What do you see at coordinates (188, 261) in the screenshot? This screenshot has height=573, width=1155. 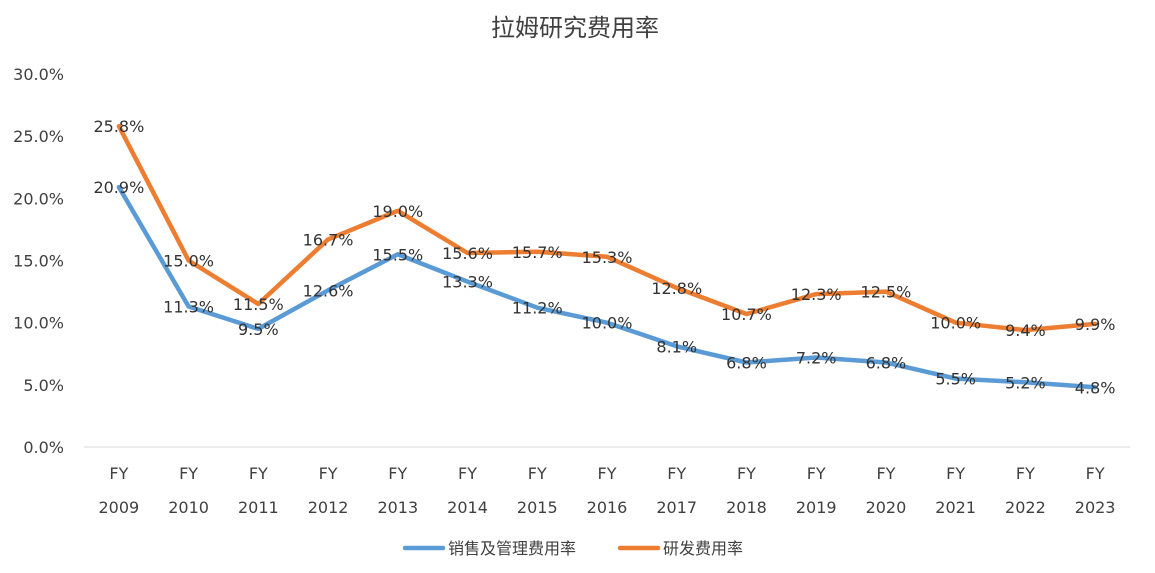 I see `data-label-rd-ratio: 15.0%` at bounding box center [188, 261].